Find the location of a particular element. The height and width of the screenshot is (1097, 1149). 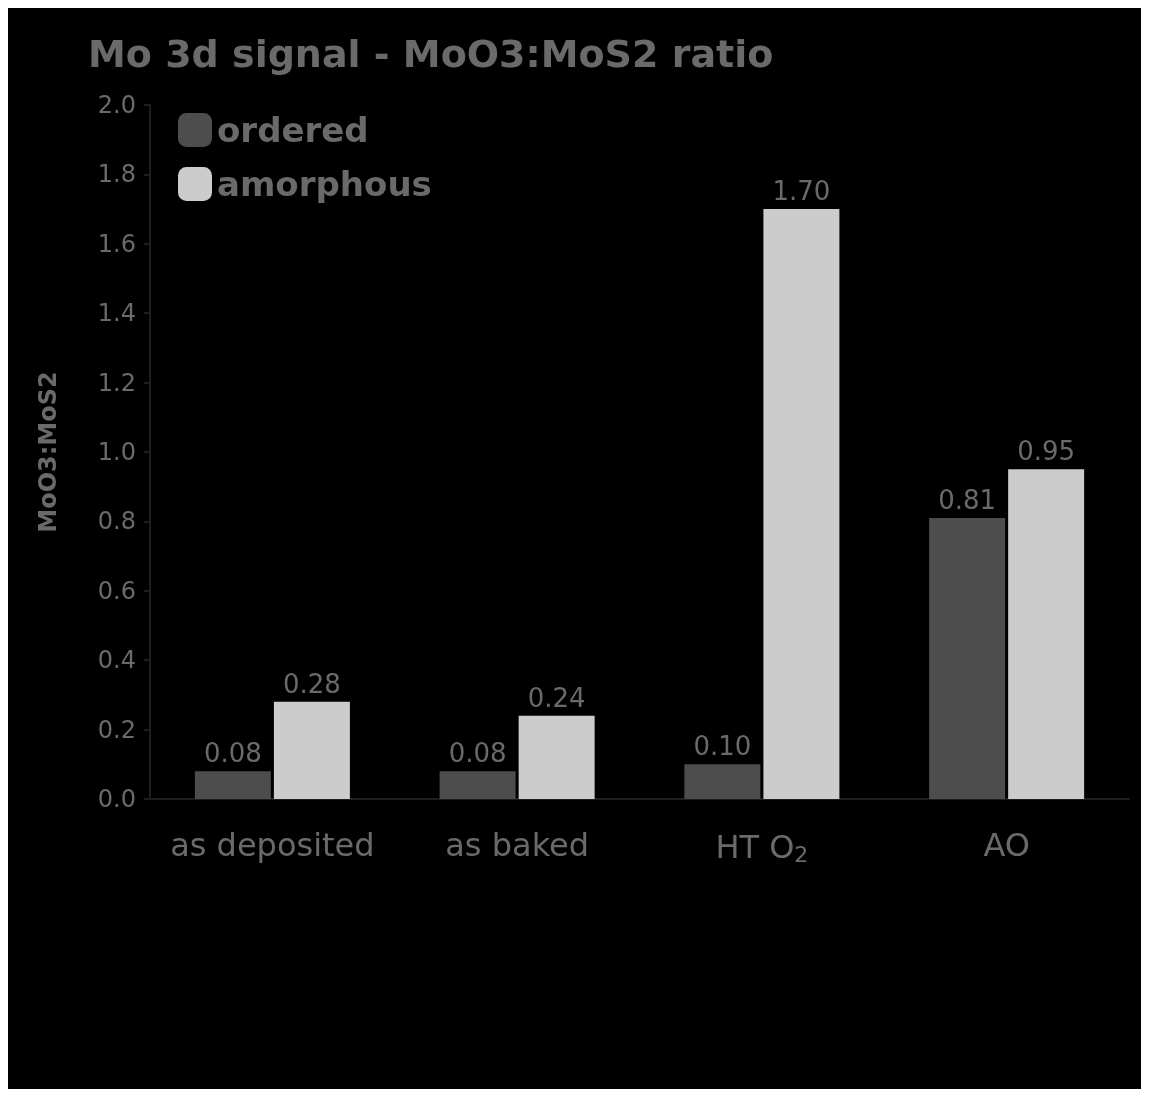

x-tick-label: as deposited is located at coordinates (272, 845).